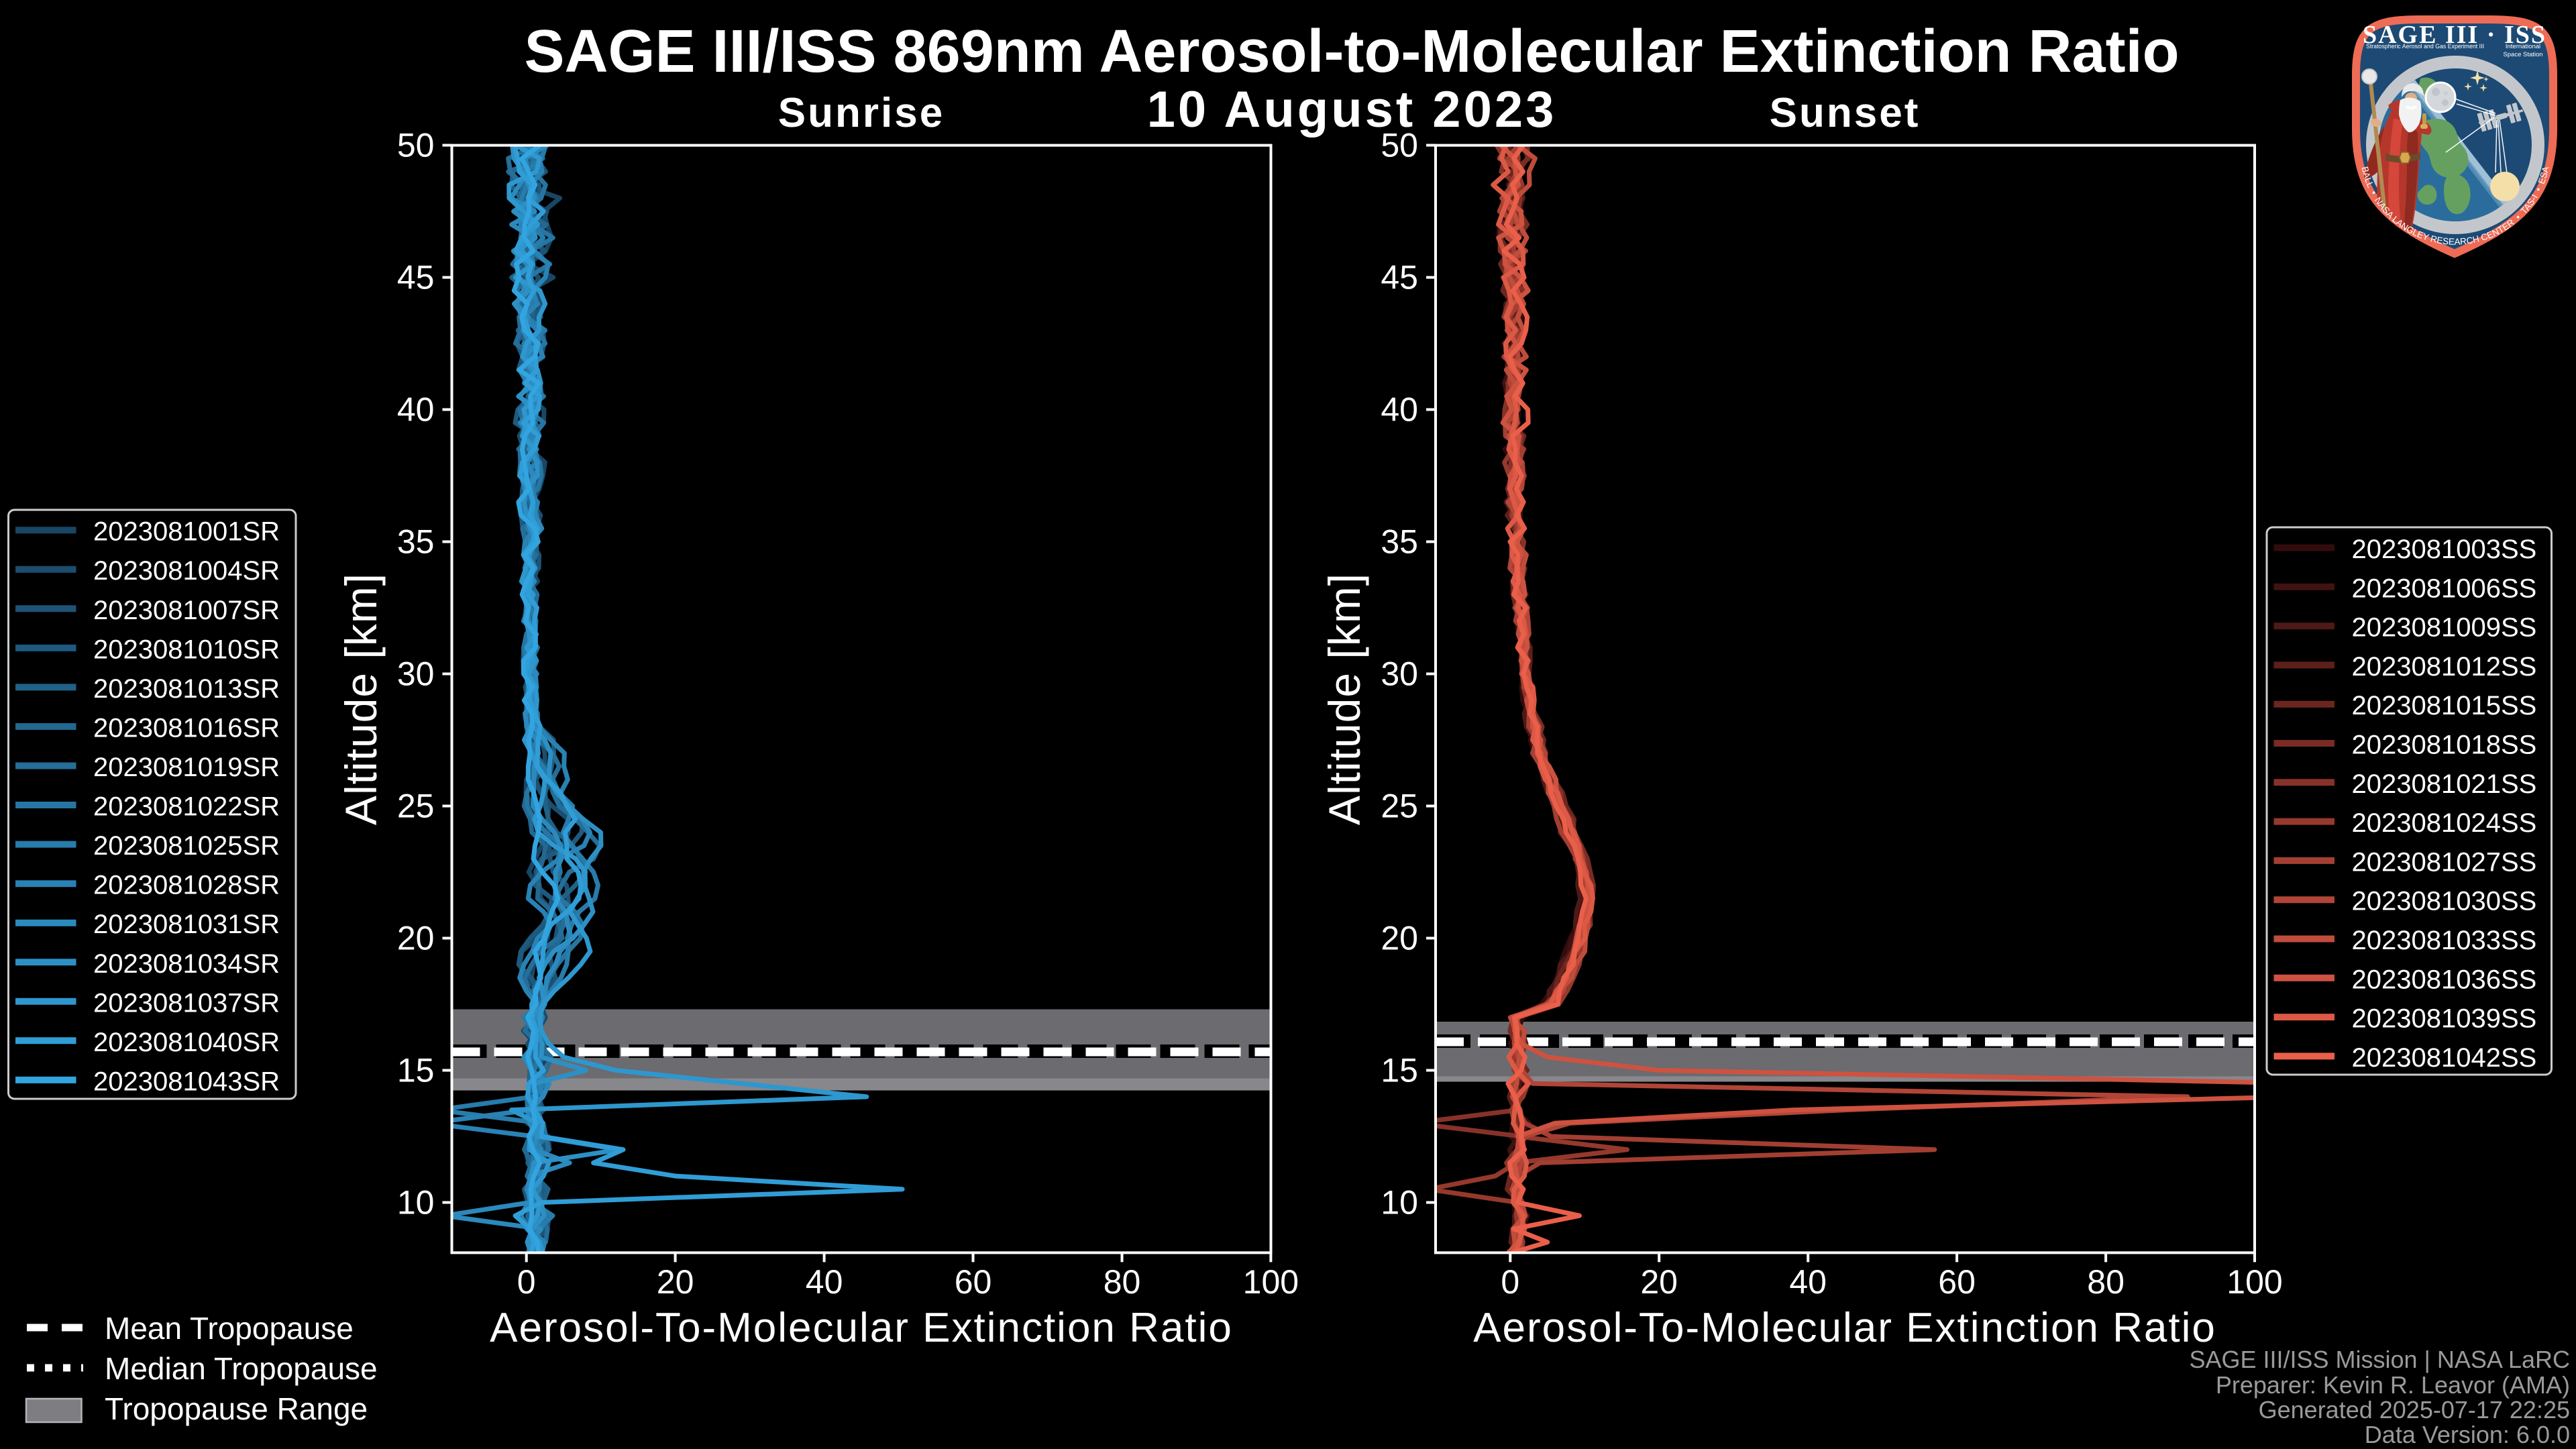 Image resolution: width=2576 pixels, height=1449 pixels. I want to click on svg-text: Generated 2025-07-17 22:25, so click(2414, 1410).